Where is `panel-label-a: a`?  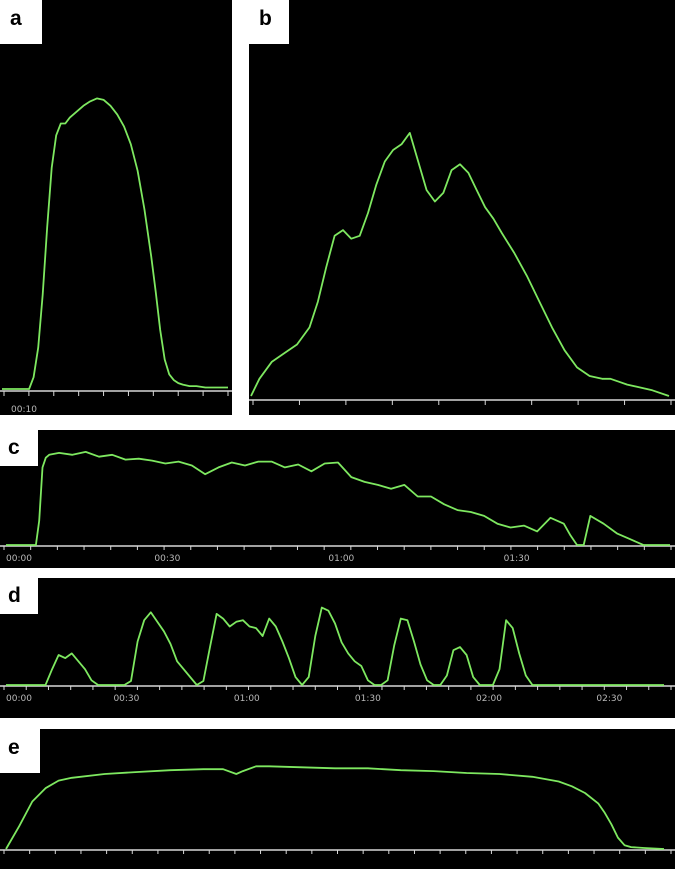
panel-label-a: a is located at coordinates (21, 22).